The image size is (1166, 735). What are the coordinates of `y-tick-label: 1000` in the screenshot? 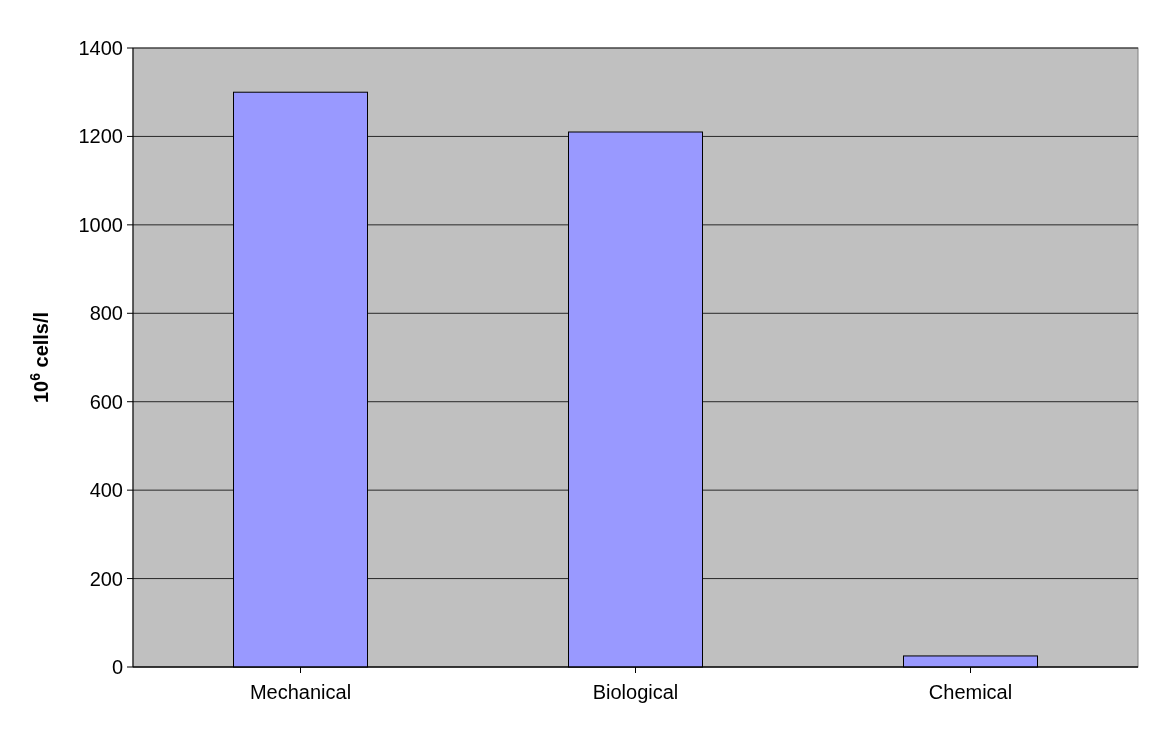 It's located at (100, 224).